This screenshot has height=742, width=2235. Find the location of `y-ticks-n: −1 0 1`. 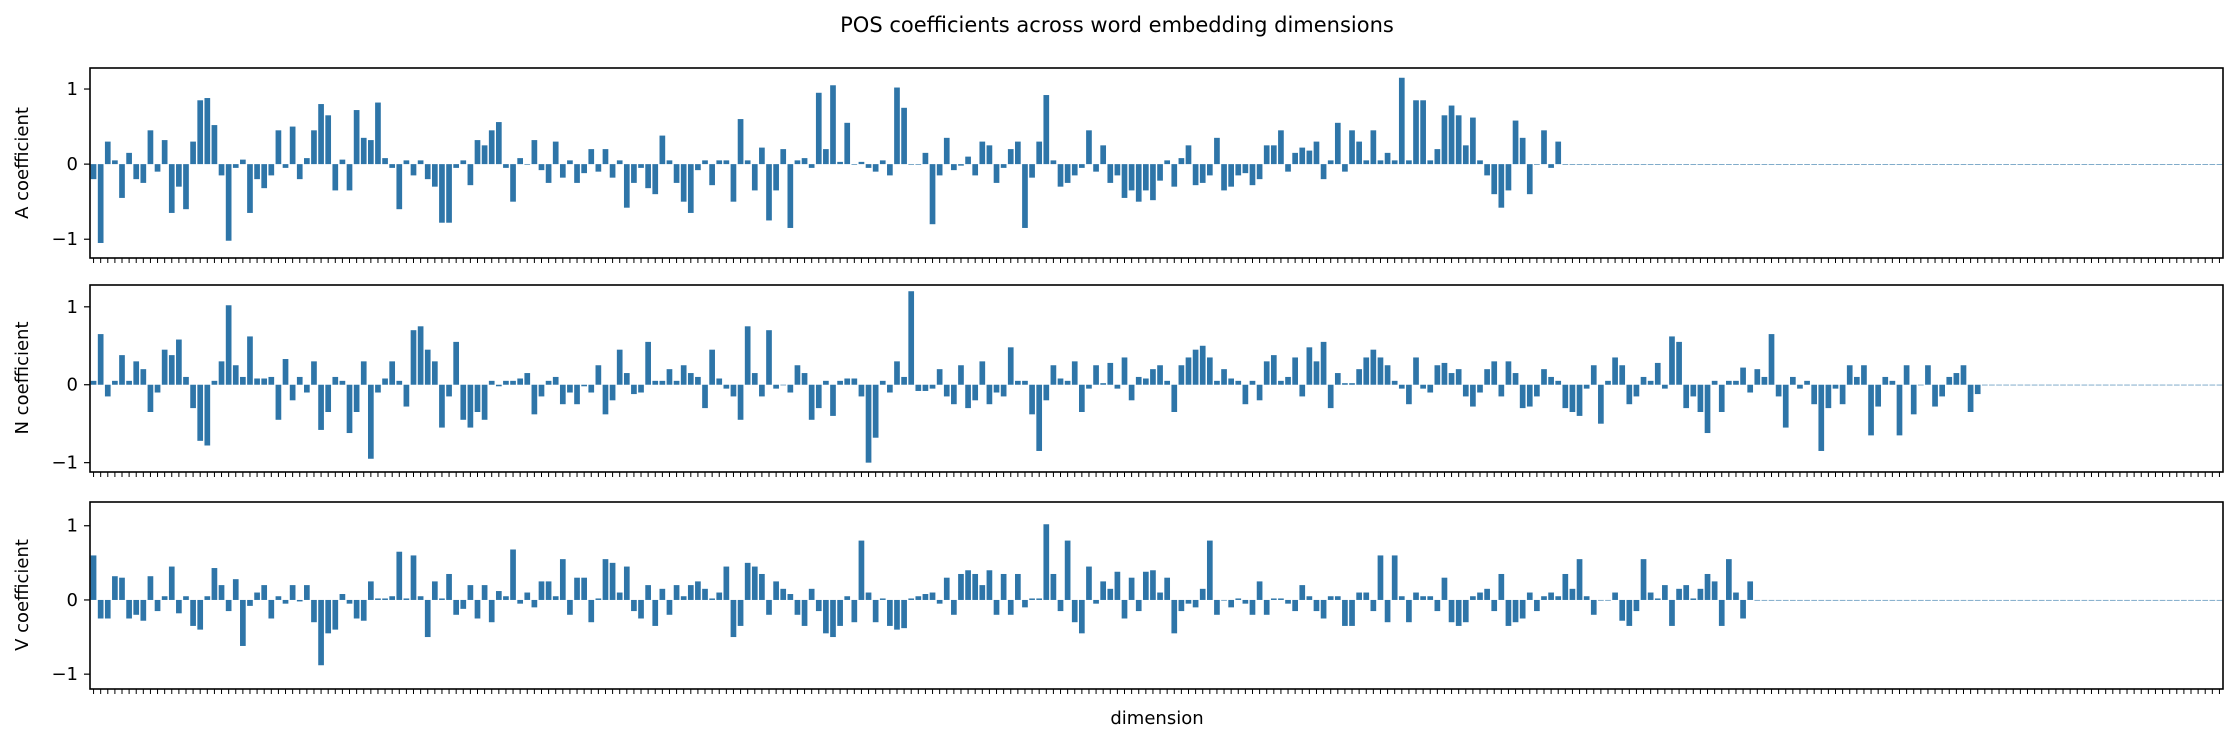

y-ticks-n: −1 0 1 is located at coordinates (70, 385).